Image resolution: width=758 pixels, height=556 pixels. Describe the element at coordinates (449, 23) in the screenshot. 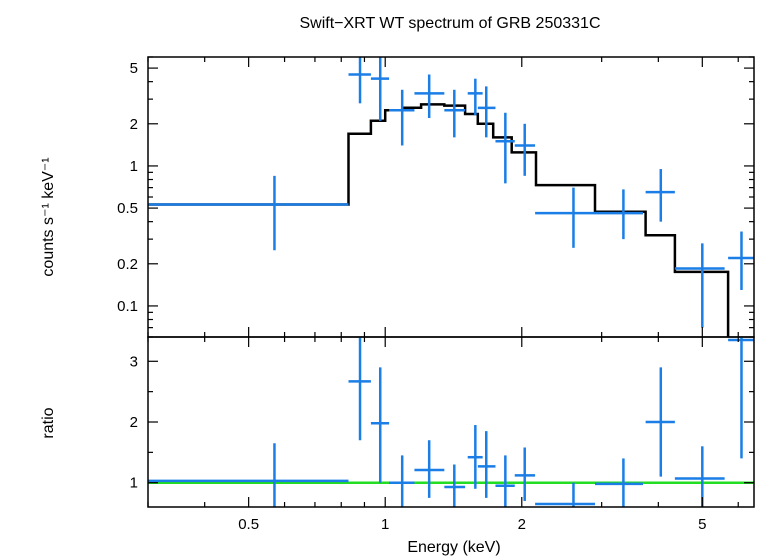

I see `chart-title: Swift−XRT WT spectrum of GRB 250331C` at that location.